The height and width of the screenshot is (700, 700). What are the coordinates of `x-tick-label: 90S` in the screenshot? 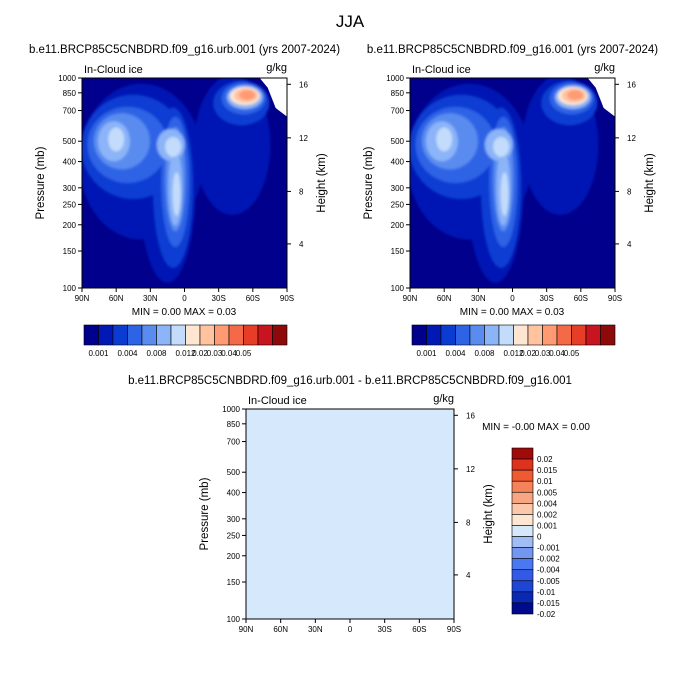 It's located at (454, 629).